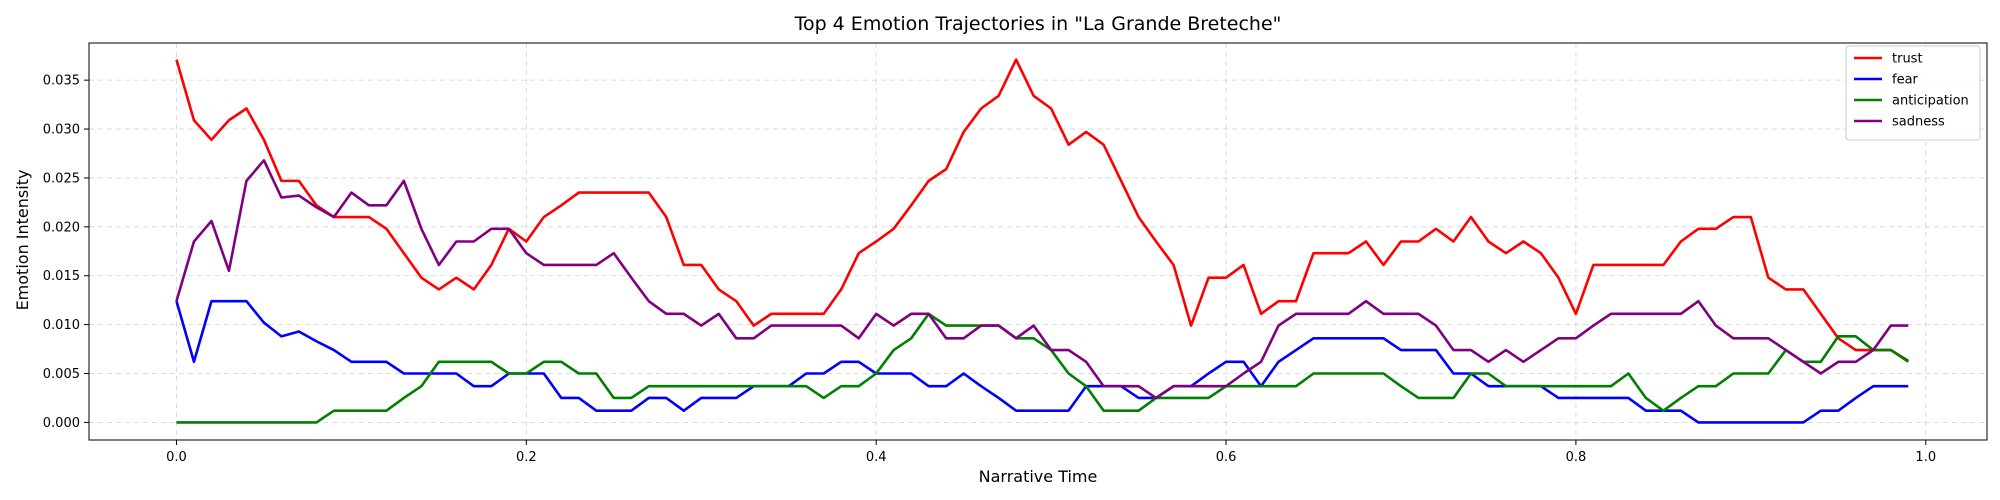 The image size is (2000, 500). What do you see at coordinates (876, 457) in the screenshot?
I see `x-tick-label: 0.4` at bounding box center [876, 457].